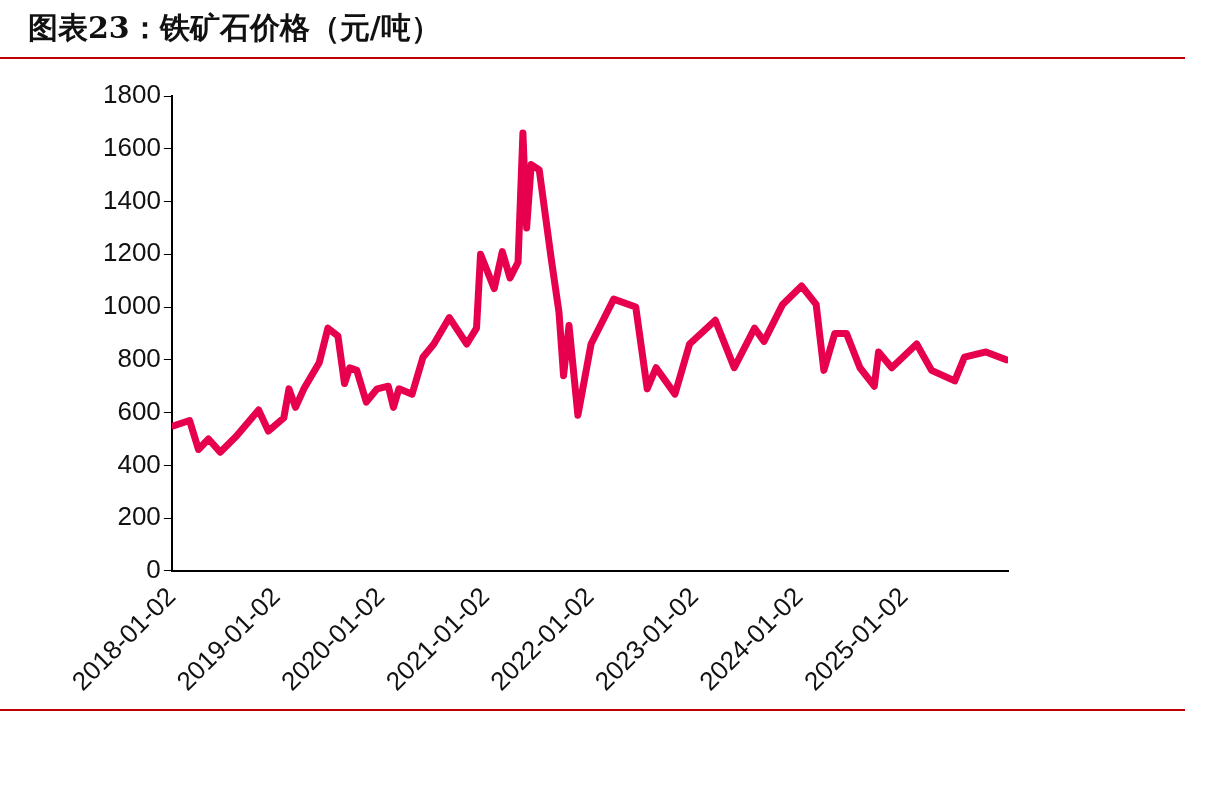 The image size is (1218, 785). I want to click on y-tick-label: 1200, so click(132, 252).